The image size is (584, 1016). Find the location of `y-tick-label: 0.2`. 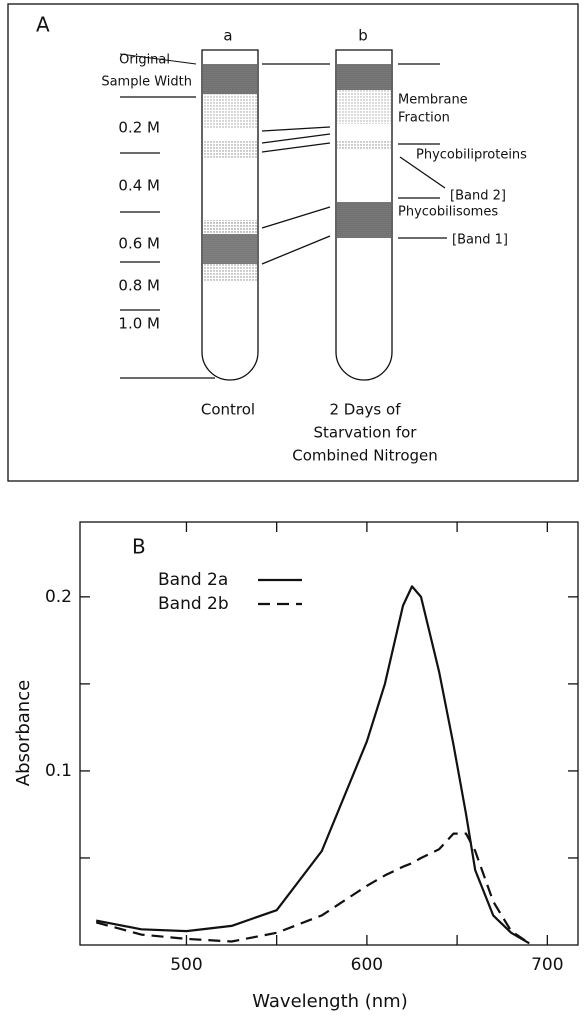

y-tick-label: 0.2 is located at coordinates (58, 597).